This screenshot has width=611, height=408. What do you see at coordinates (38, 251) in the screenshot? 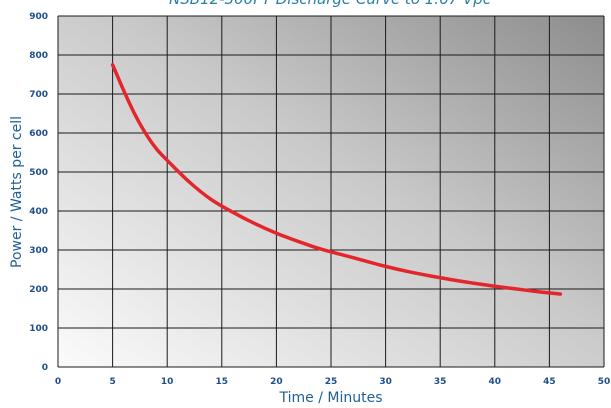
I see `y-tick-label: 300` at bounding box center [38, 251].